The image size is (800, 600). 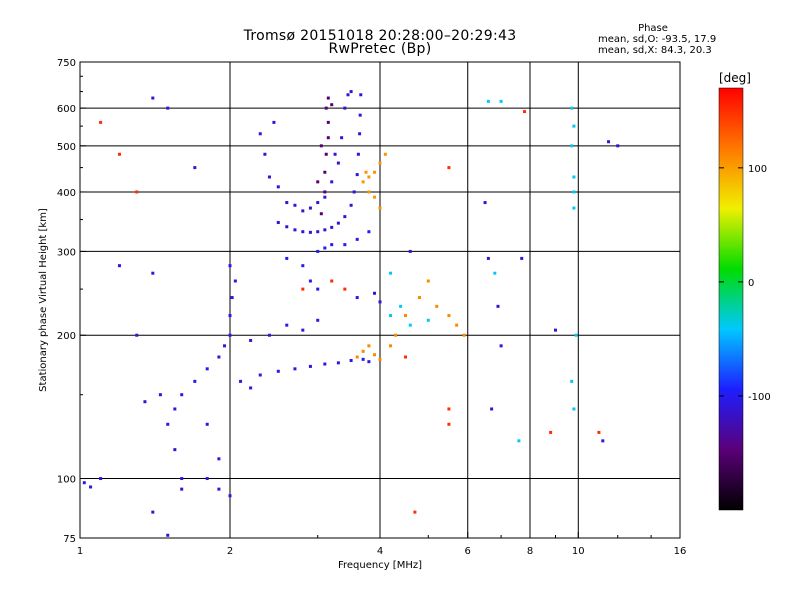 What do you see at coordinates (757, 169) in the screenshot?
I see `colorbar-tick-label: 100` at bounding box center [757, 169].